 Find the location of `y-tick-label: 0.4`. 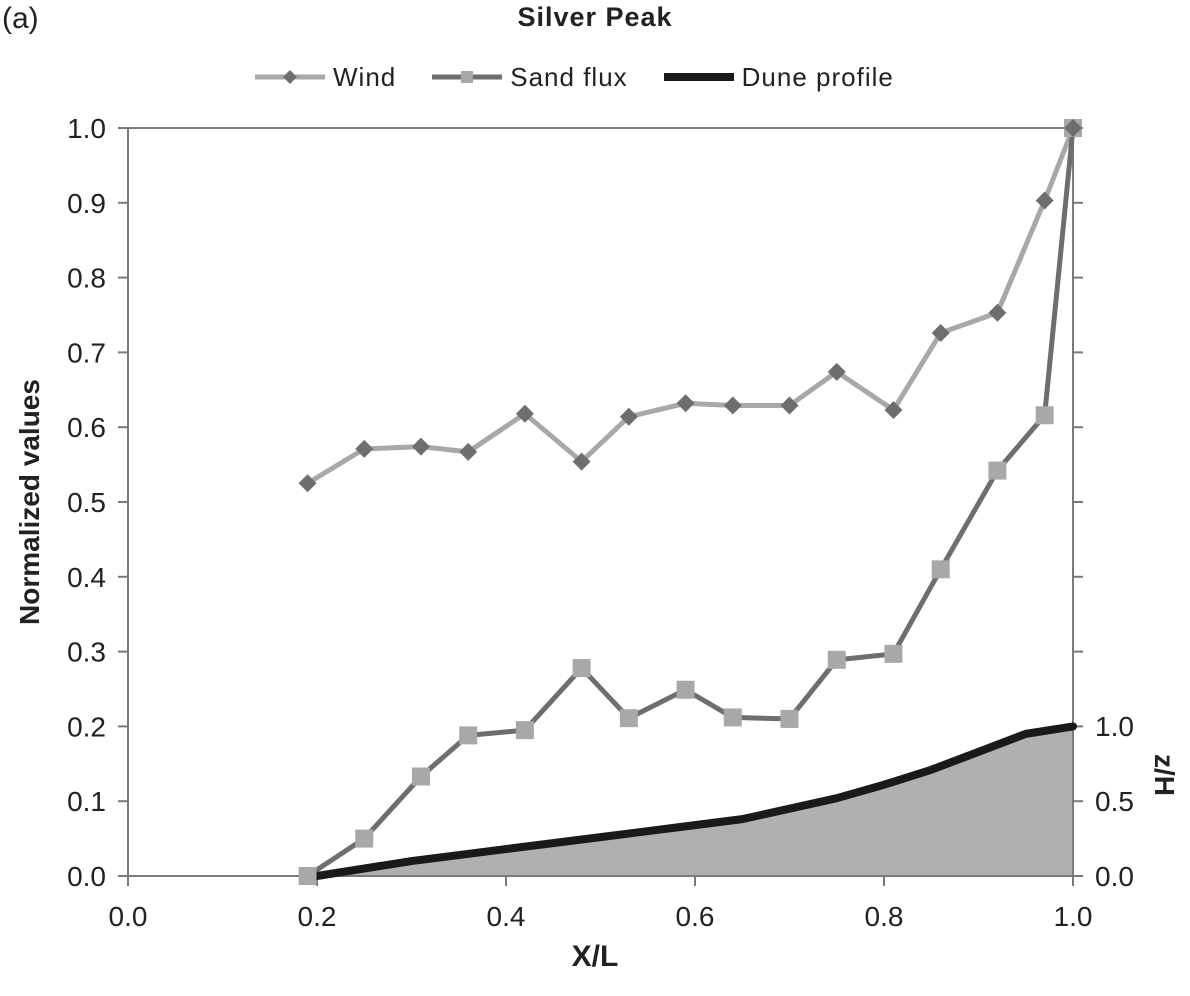

y-tick-label: 0.4 is located at coordinates (86, 577).